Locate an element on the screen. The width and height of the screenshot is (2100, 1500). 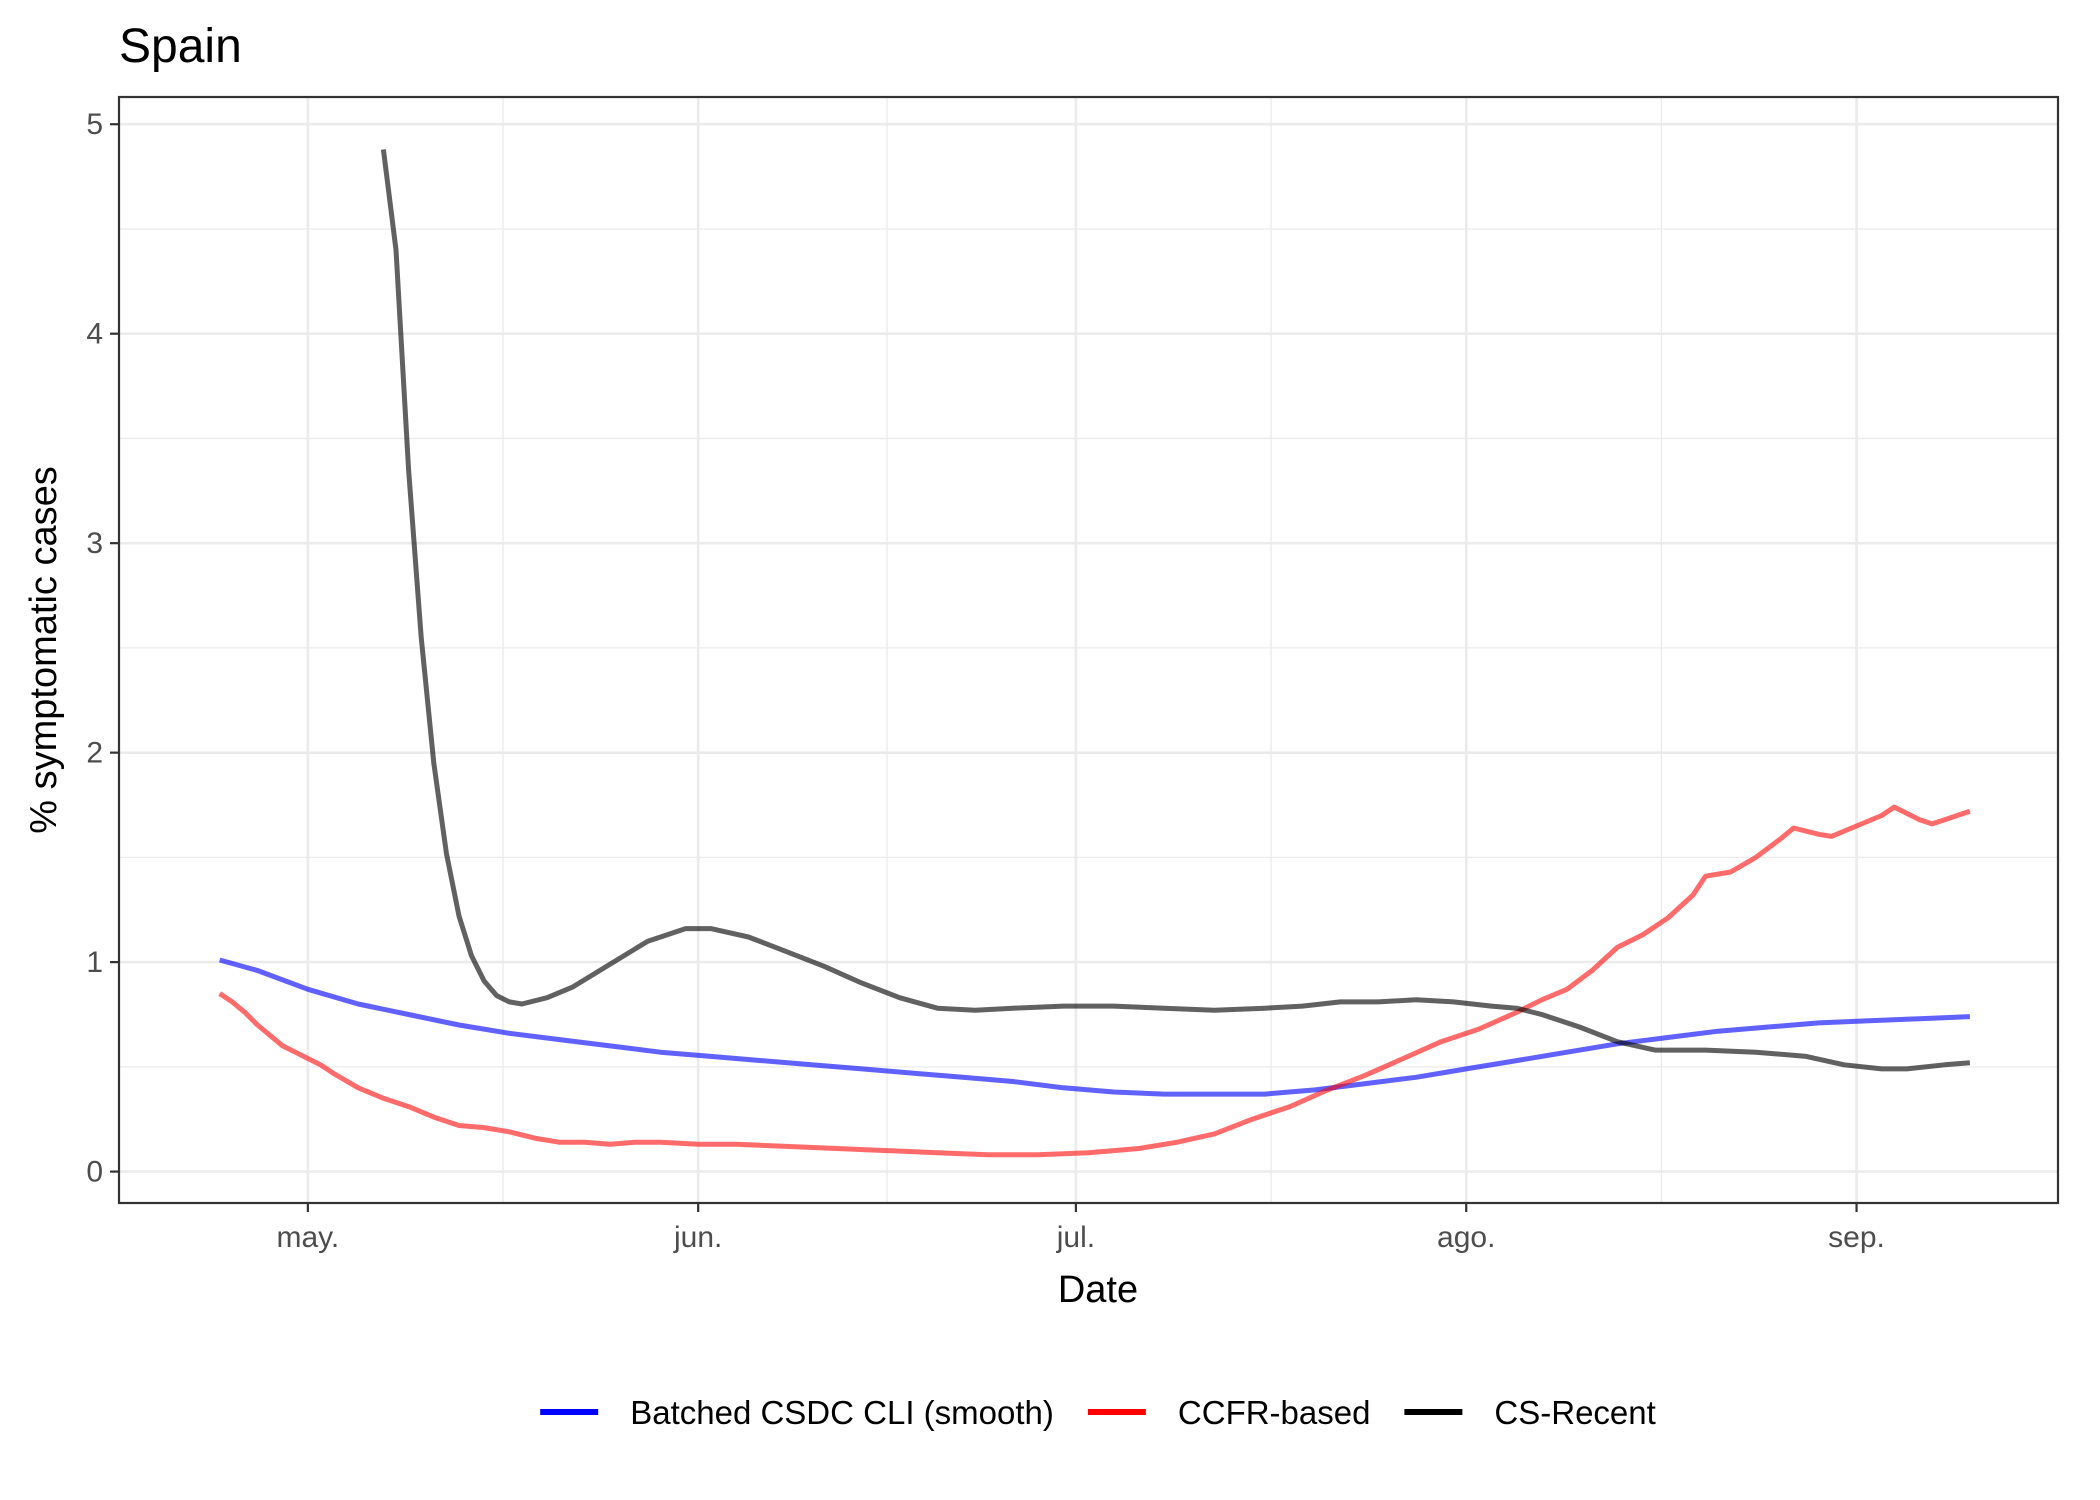
legend-item-3: CS-Recent is located at coordinates (1530, 1412).